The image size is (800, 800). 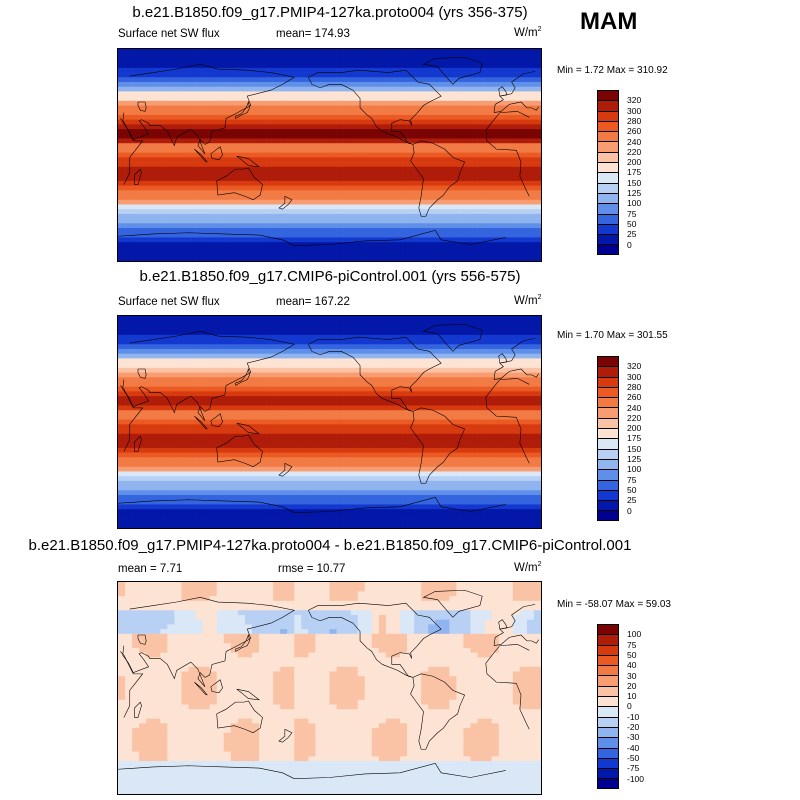 What do you see at coordinates (627, 441) in the screenshot?
I see `panel-2-colorbar: 320 300 280 260 240 220 200 175 150 125 100 75 50 25 0` at bounding box center [627, 441].